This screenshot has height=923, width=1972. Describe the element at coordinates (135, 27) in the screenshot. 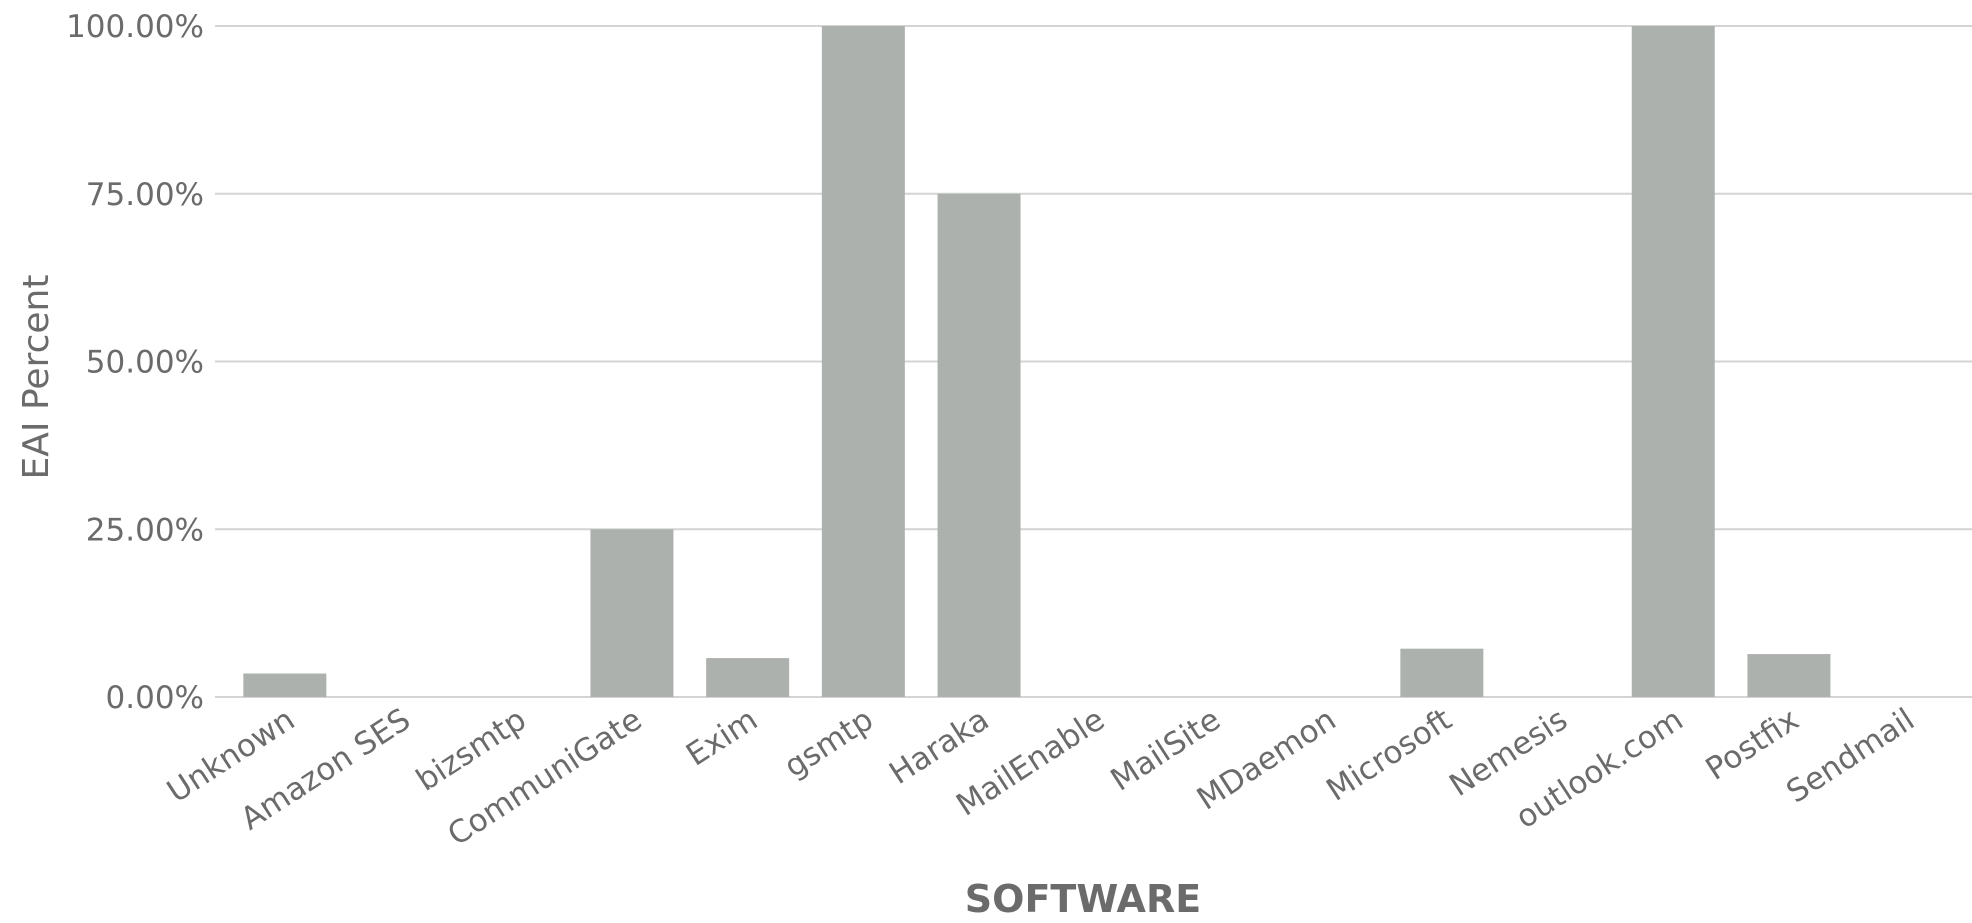

I see `y-tick-label: 100.00%` at that location.